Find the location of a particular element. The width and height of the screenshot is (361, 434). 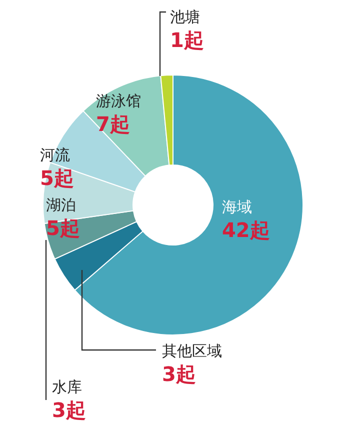

slice-label: 其他区域 is located at coordinates (192, 351).